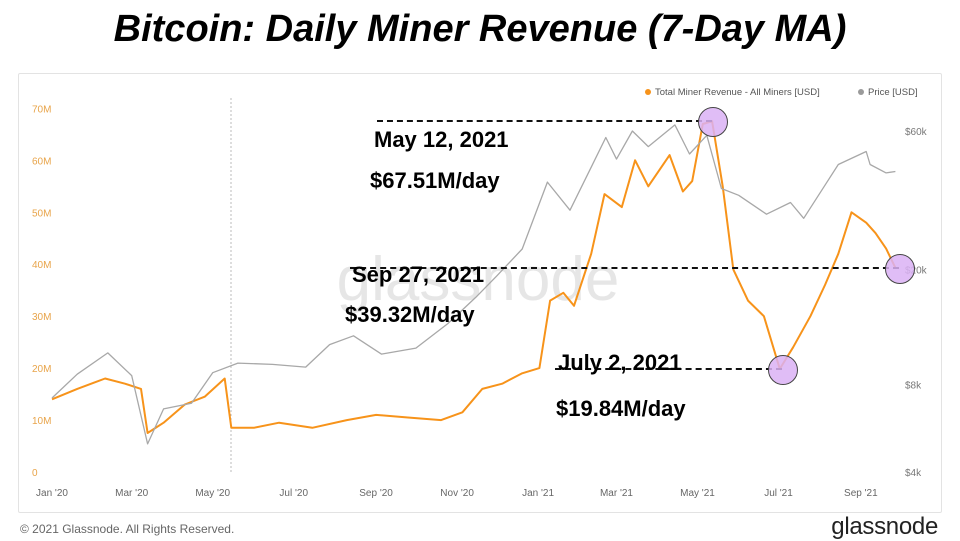 The height and width of the screenshot is (541, 960). What do you see at coordinates (893, 92) in the screenshot?
I see `legend-label: Price [USD]` at bounding box center [893, 92].